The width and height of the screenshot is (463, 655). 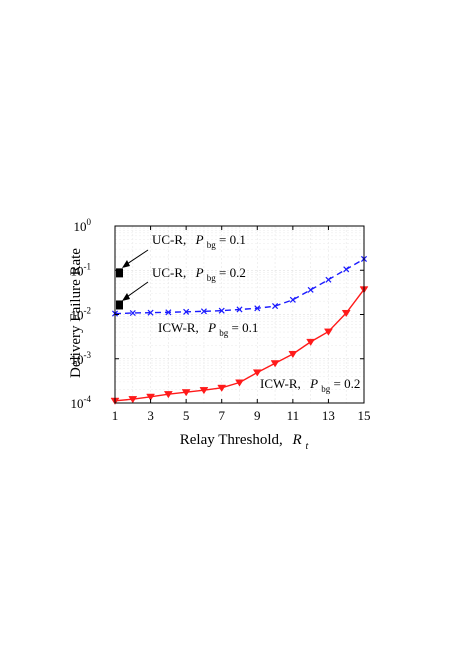 I want to click on x-tick-label: 9, so click(x=257, y=415).